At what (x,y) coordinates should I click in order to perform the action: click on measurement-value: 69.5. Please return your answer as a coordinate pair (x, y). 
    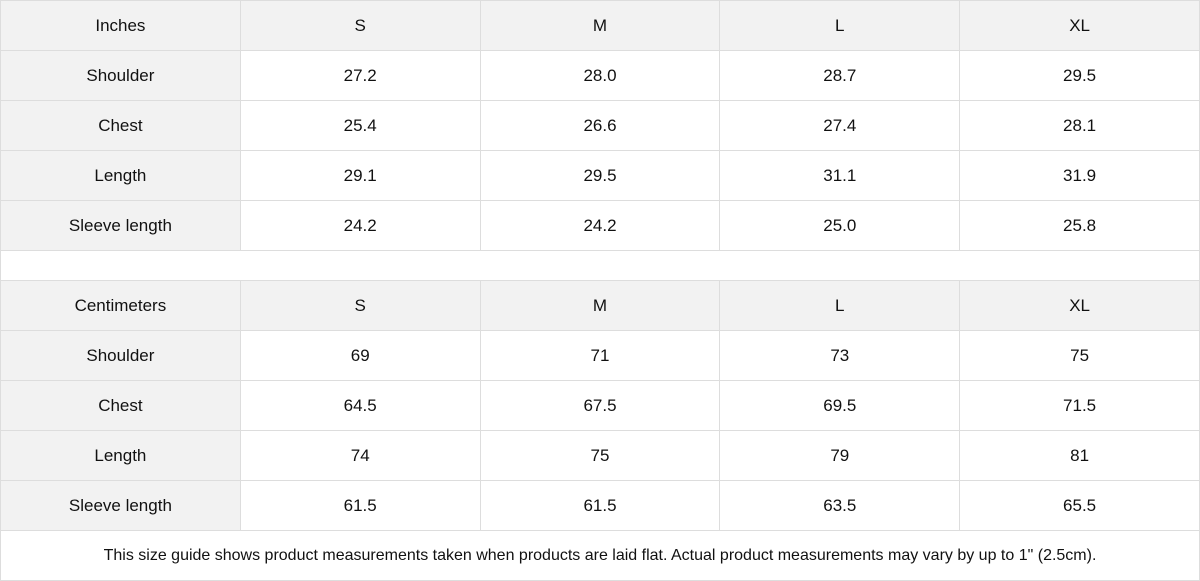
    Looking at the image, I should click on (840, 406).